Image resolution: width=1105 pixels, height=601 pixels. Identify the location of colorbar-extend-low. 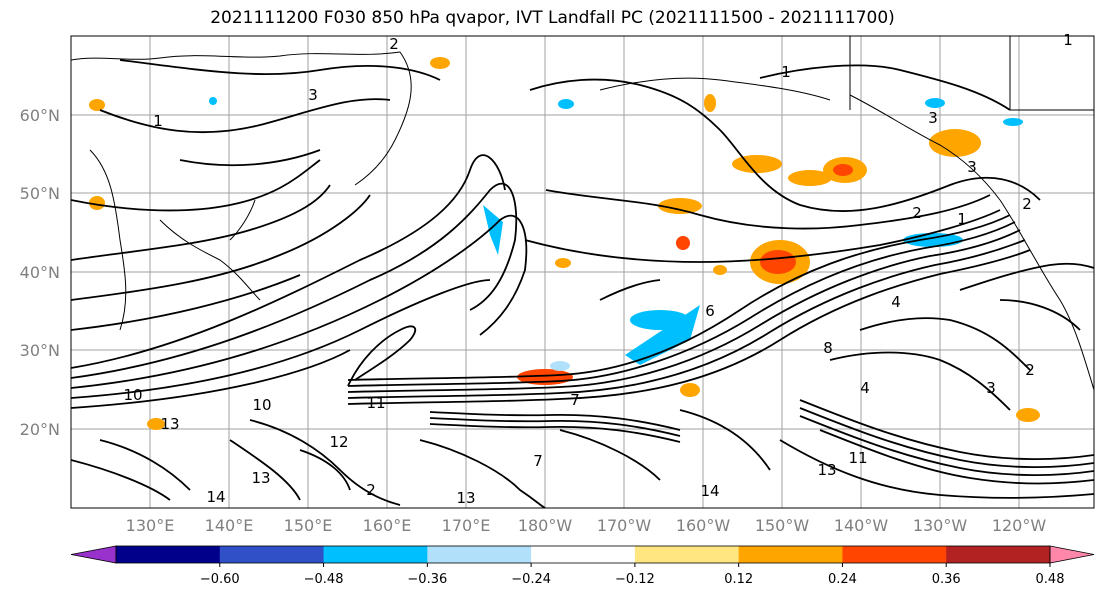
(93, 554).